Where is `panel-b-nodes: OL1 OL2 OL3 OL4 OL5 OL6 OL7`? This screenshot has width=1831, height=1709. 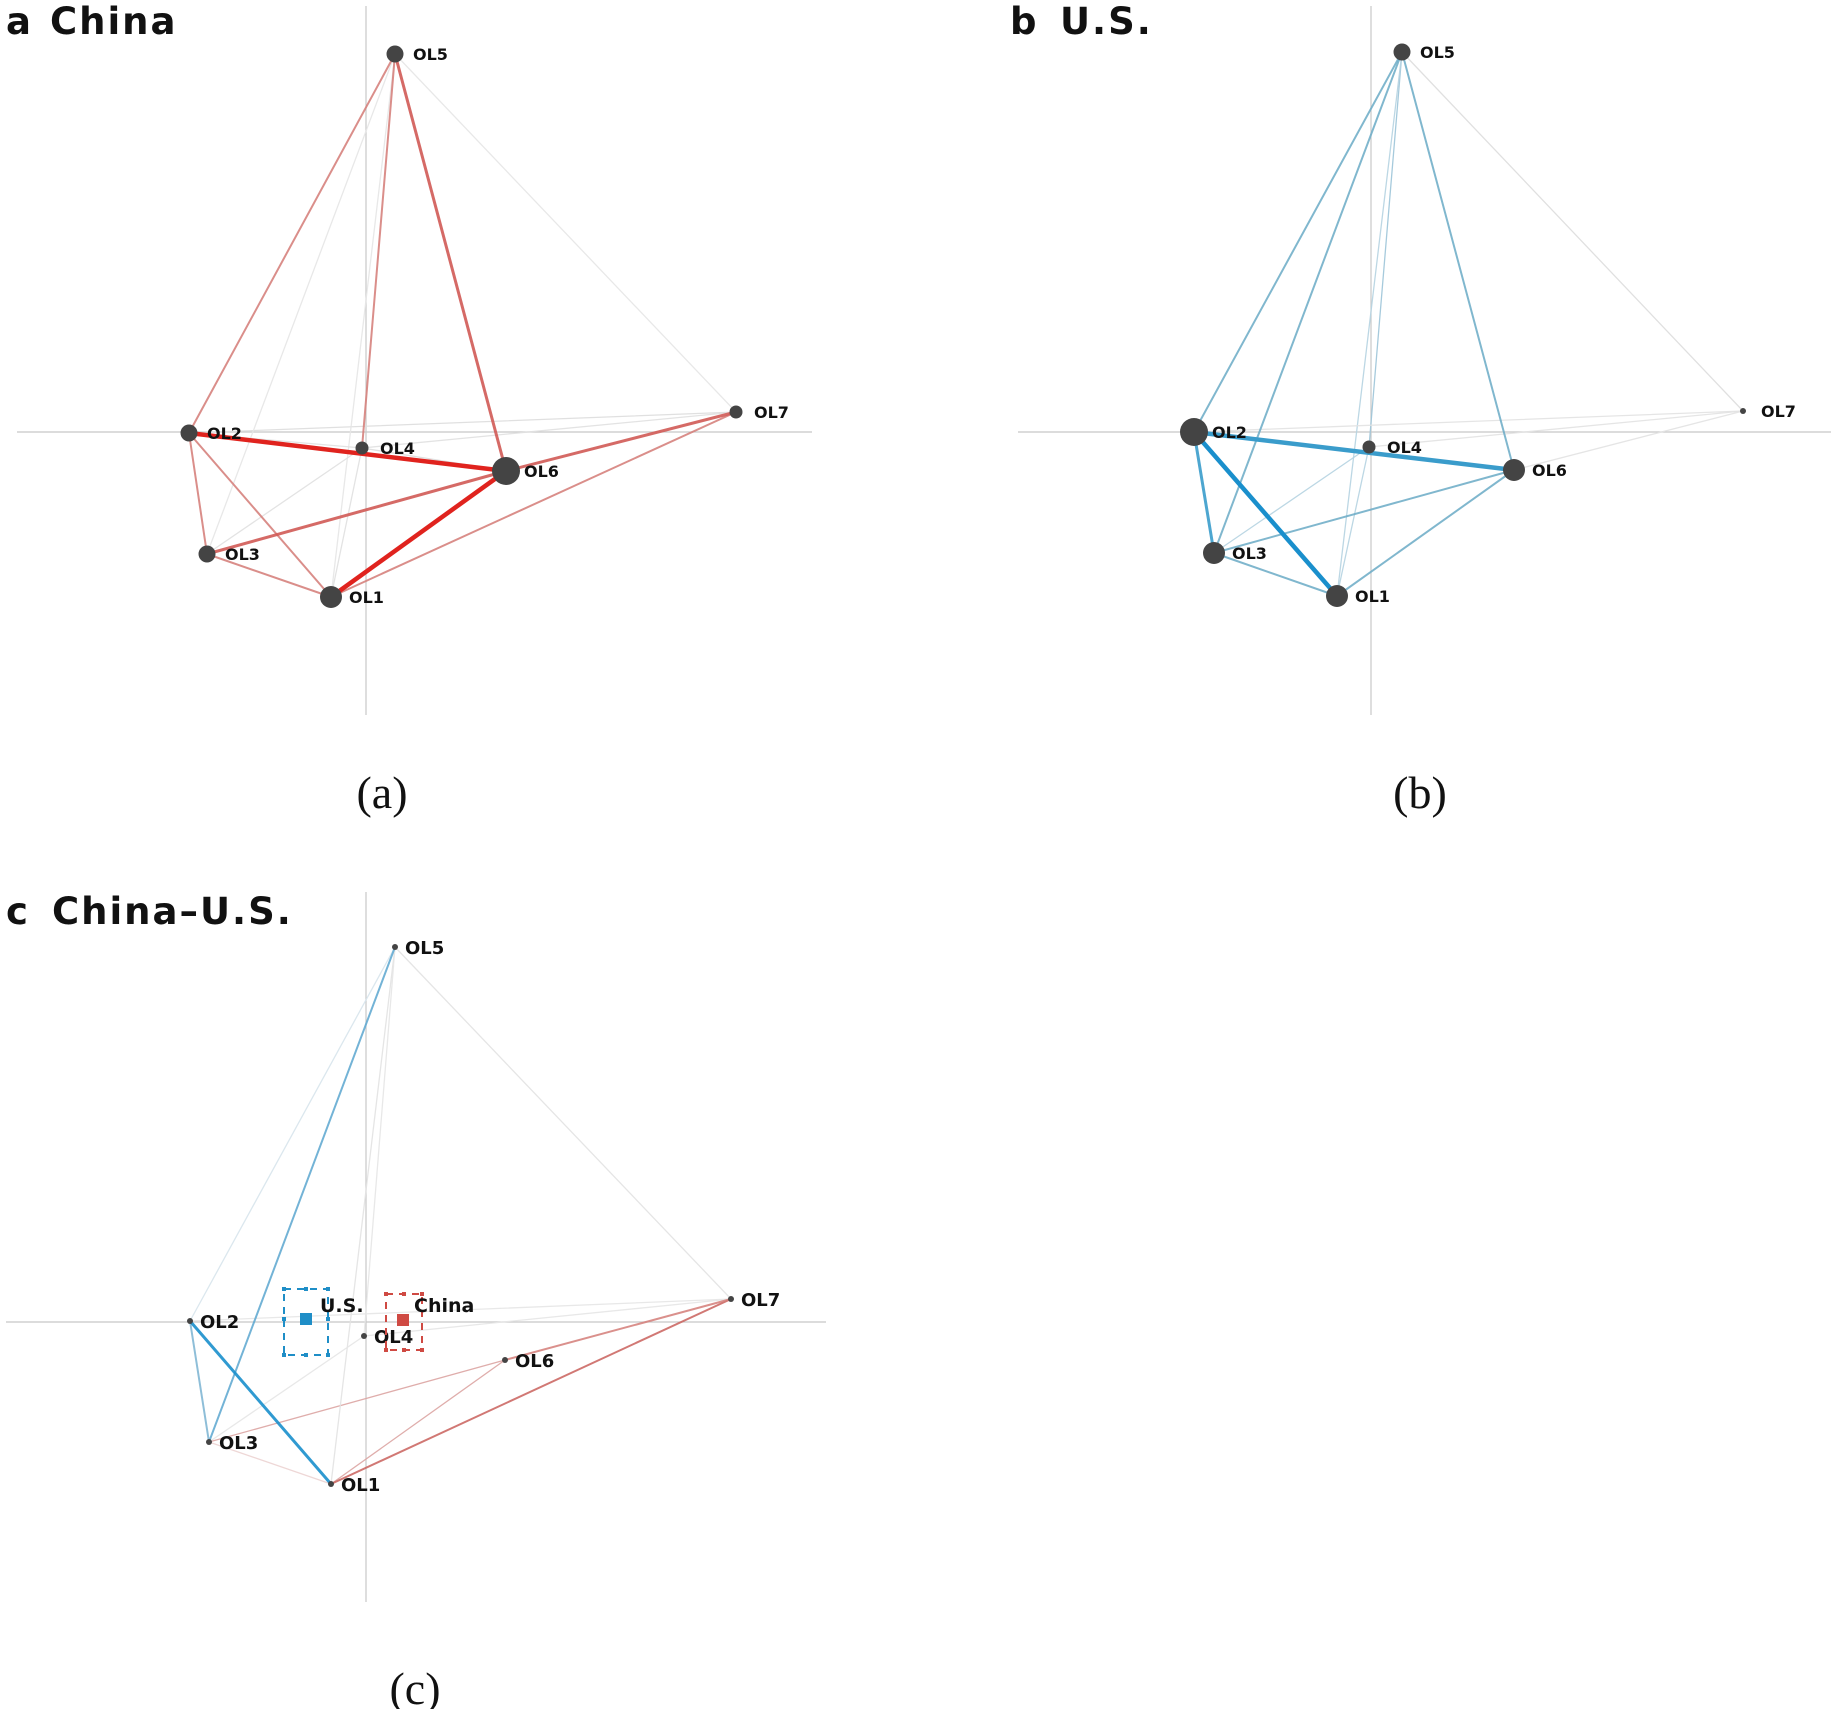
panel-b-nodes: OL1 OL2 OL3 OL4 OL5 OL6 OL7 is located at coordinates (1488, 325).